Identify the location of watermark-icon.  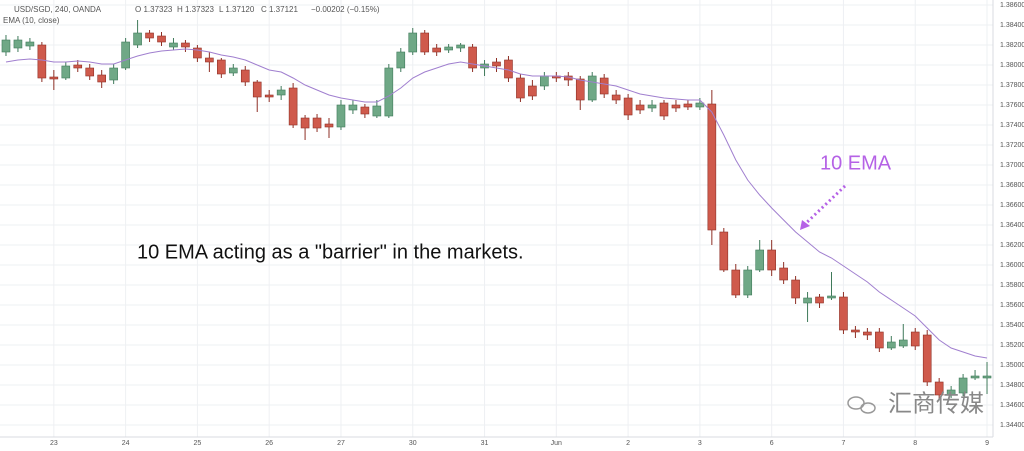
(861, 405).